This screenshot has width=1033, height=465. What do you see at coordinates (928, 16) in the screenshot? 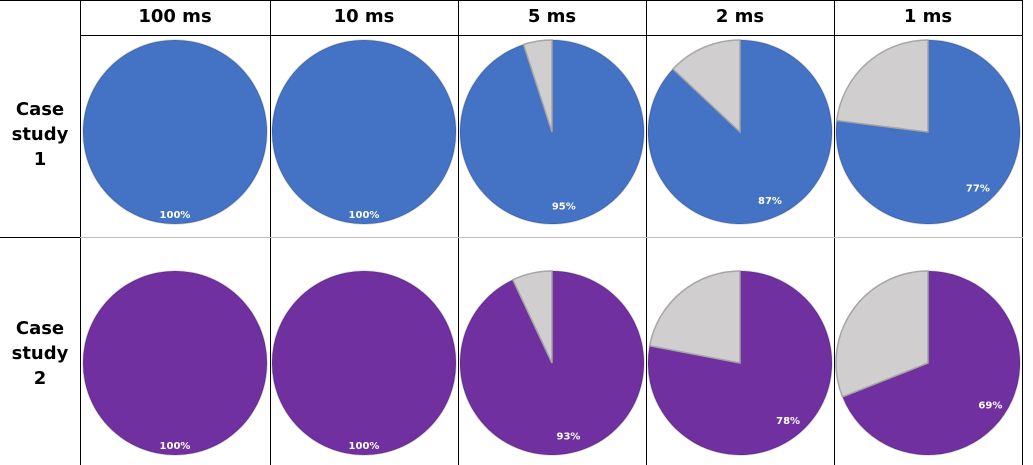
I see `column-header: 1 ms` at bounding box center [928, 16].